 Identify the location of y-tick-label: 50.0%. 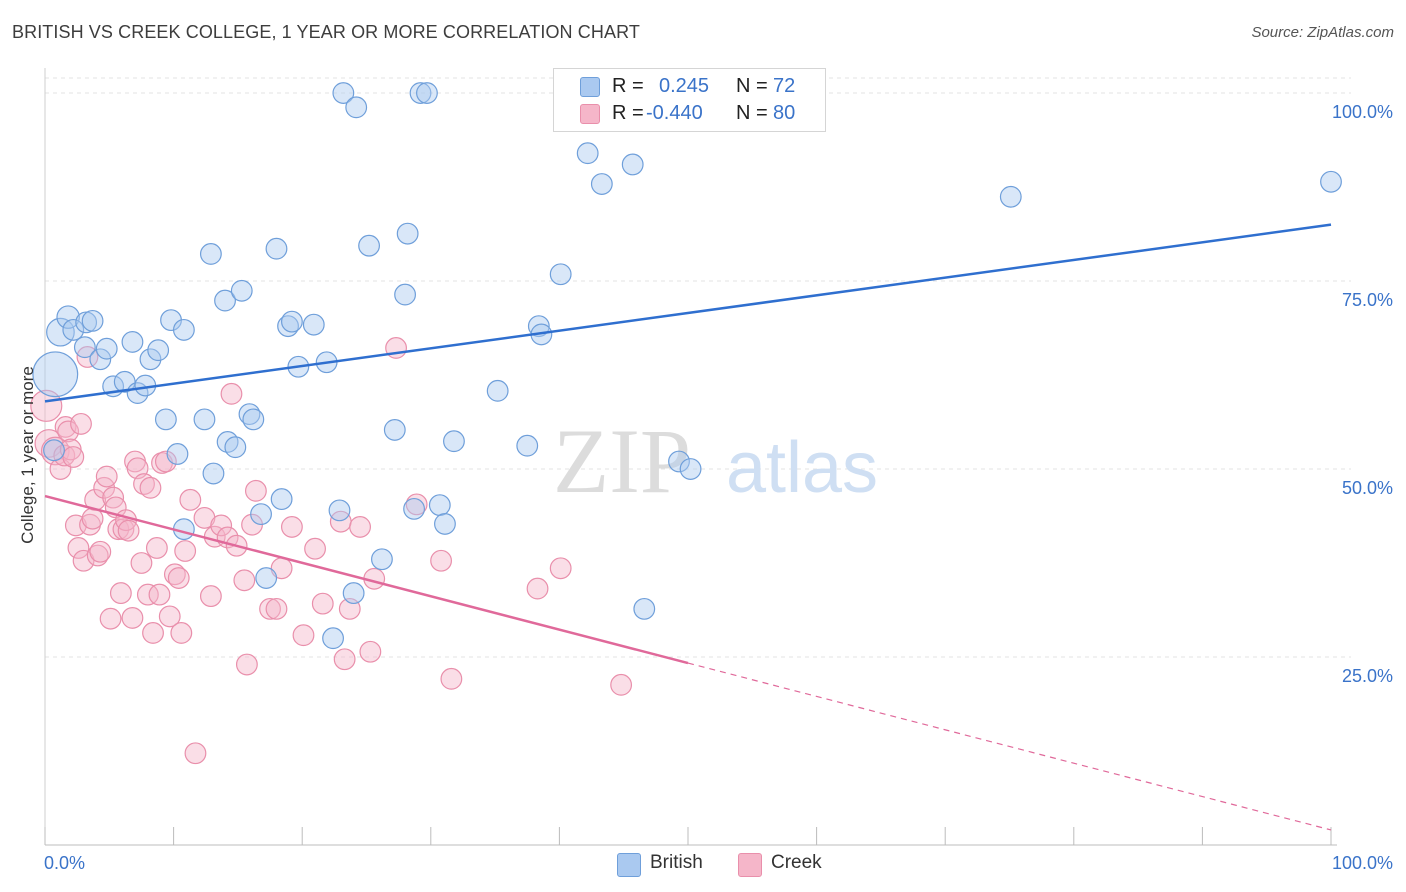
(1367, 488).